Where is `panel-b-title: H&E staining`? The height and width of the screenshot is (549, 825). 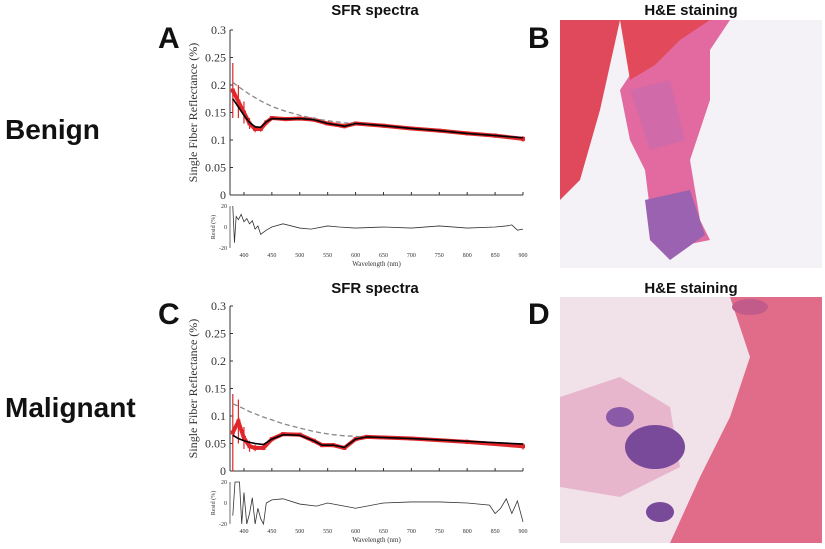
panel-b-title: H&E staining is located at coordinates (691, 10).